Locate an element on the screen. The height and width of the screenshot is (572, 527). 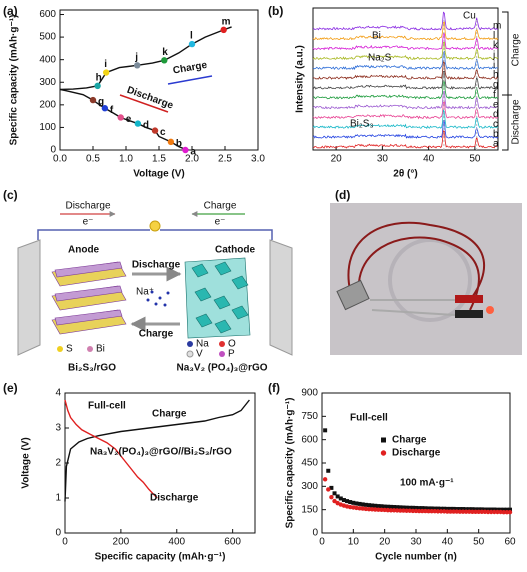
legend-label: j is located at coordinates (493, 55).